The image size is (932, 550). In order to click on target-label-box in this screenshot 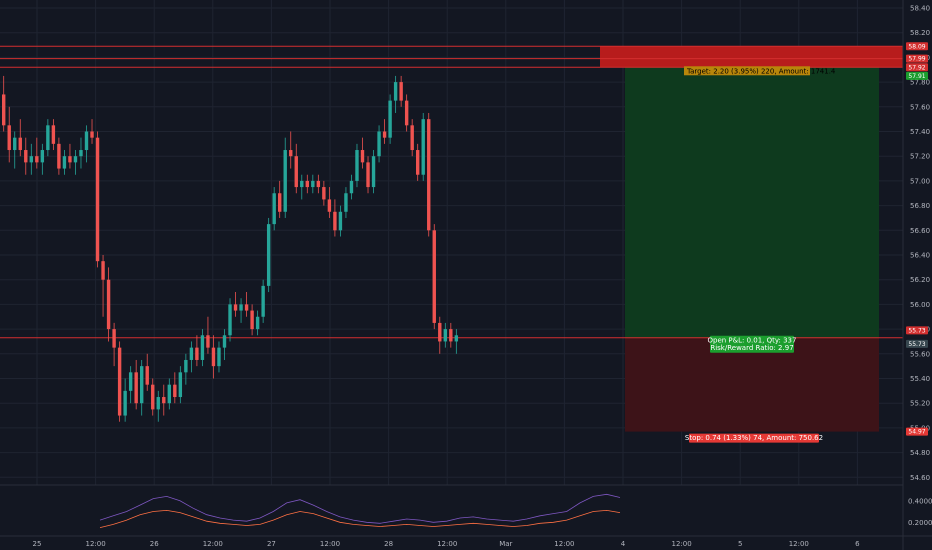, I will do `click(747, 71)`.